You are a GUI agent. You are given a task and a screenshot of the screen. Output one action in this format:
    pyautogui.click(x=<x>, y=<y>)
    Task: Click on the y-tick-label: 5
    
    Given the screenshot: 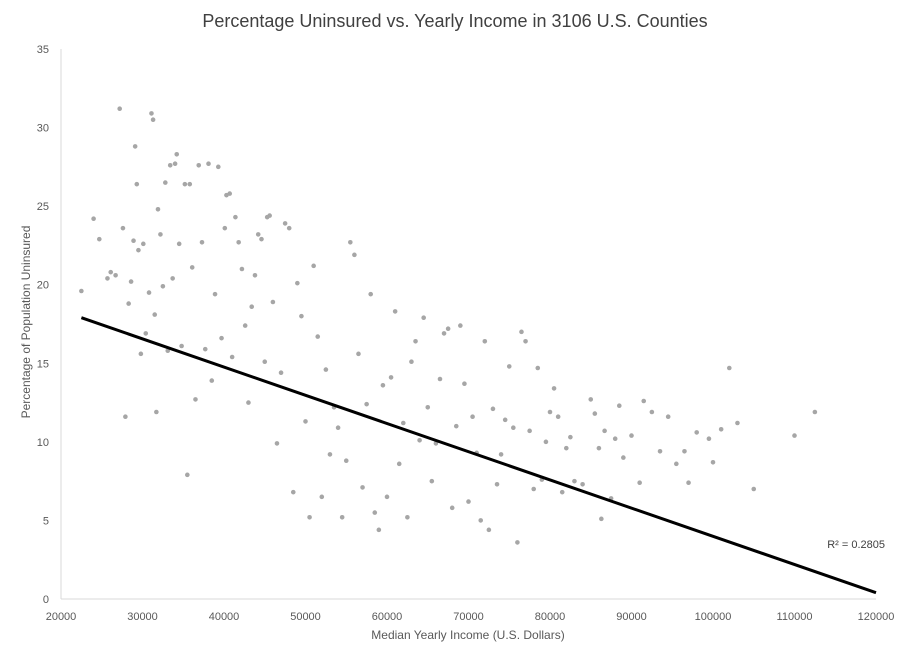 What is the action you would take?
    pyautogui.click(x=46, y=521)
    